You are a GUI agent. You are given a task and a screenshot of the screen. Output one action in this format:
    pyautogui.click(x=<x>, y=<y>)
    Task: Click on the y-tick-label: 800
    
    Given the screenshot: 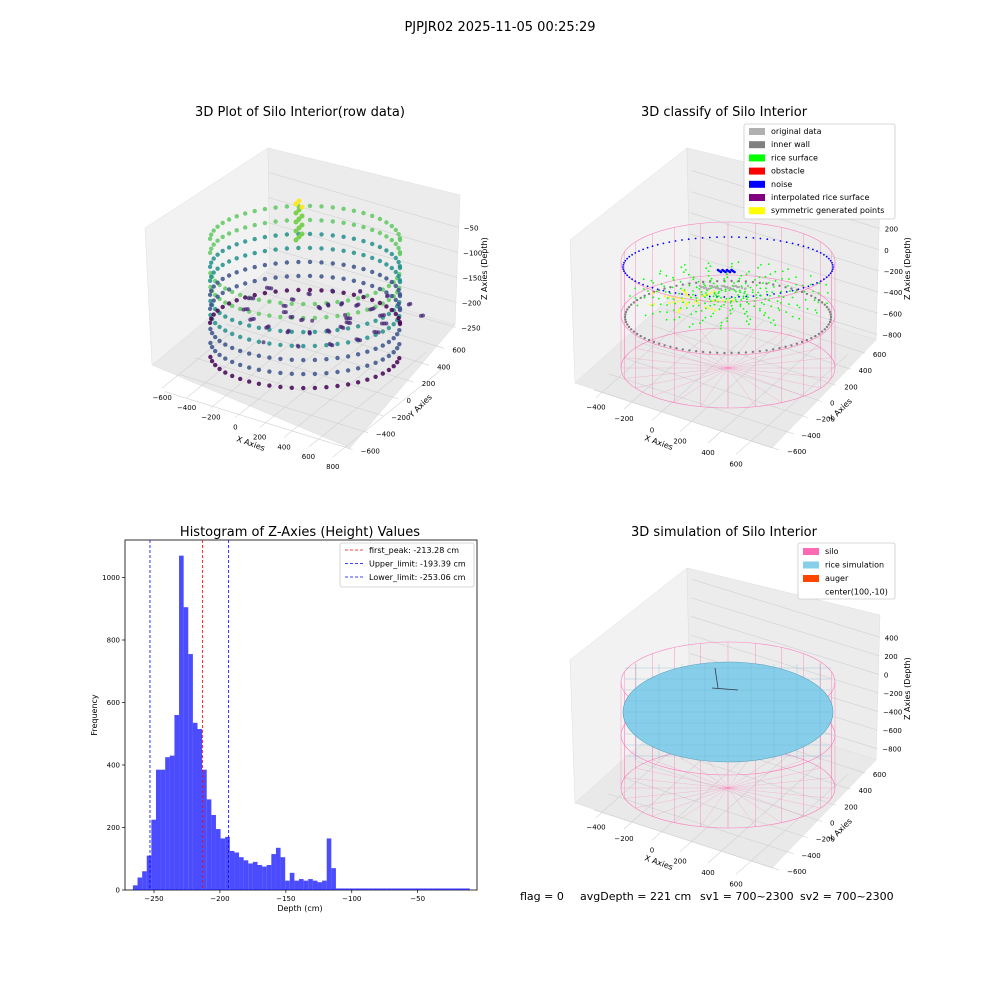 What is the action you would take?
    pyautogui.click(x=113, y=641)
    